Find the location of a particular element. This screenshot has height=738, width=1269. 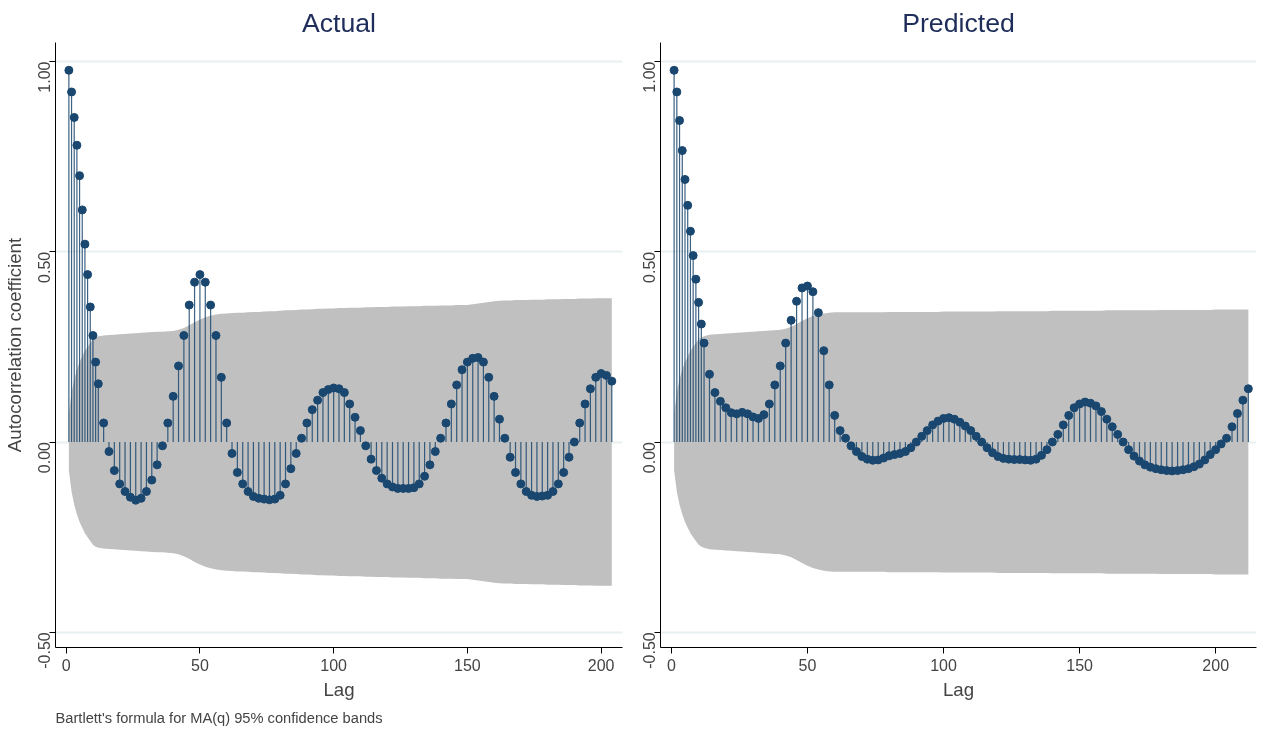

y-axis-title: Autocorrelation coefficient is located at coordinates (14, 345).